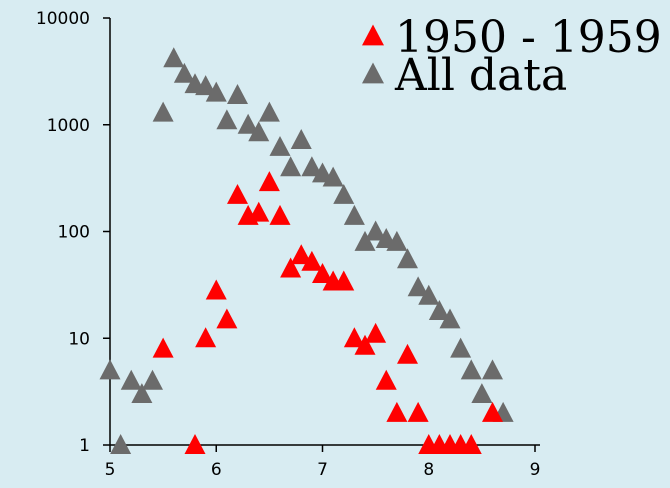  I want to click on y-tick-label: 10000, so click(63, 19).